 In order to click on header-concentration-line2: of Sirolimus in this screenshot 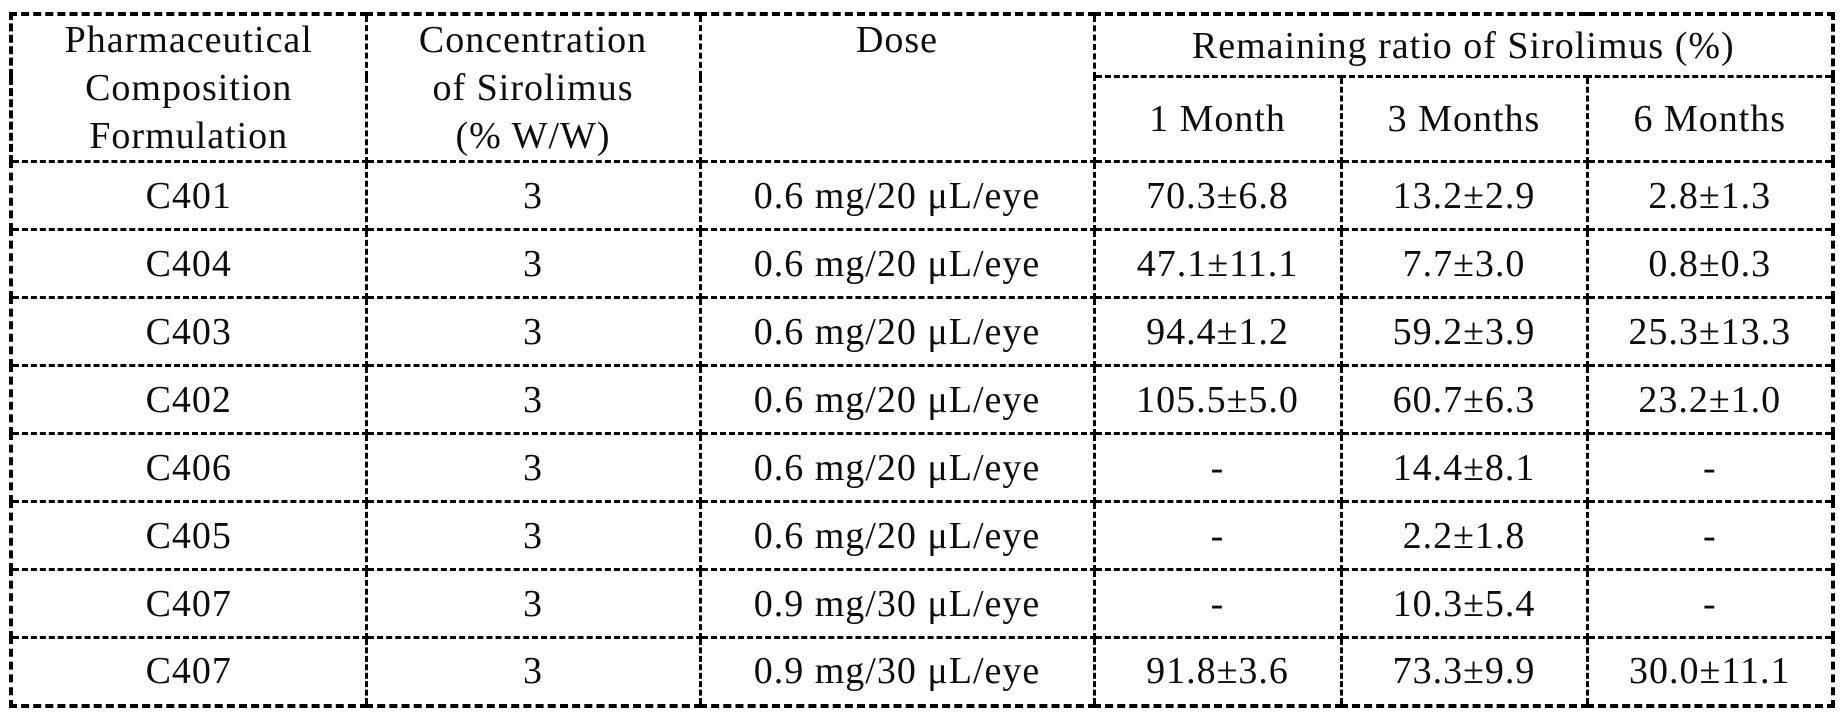, I will do `click(533, 88)`.